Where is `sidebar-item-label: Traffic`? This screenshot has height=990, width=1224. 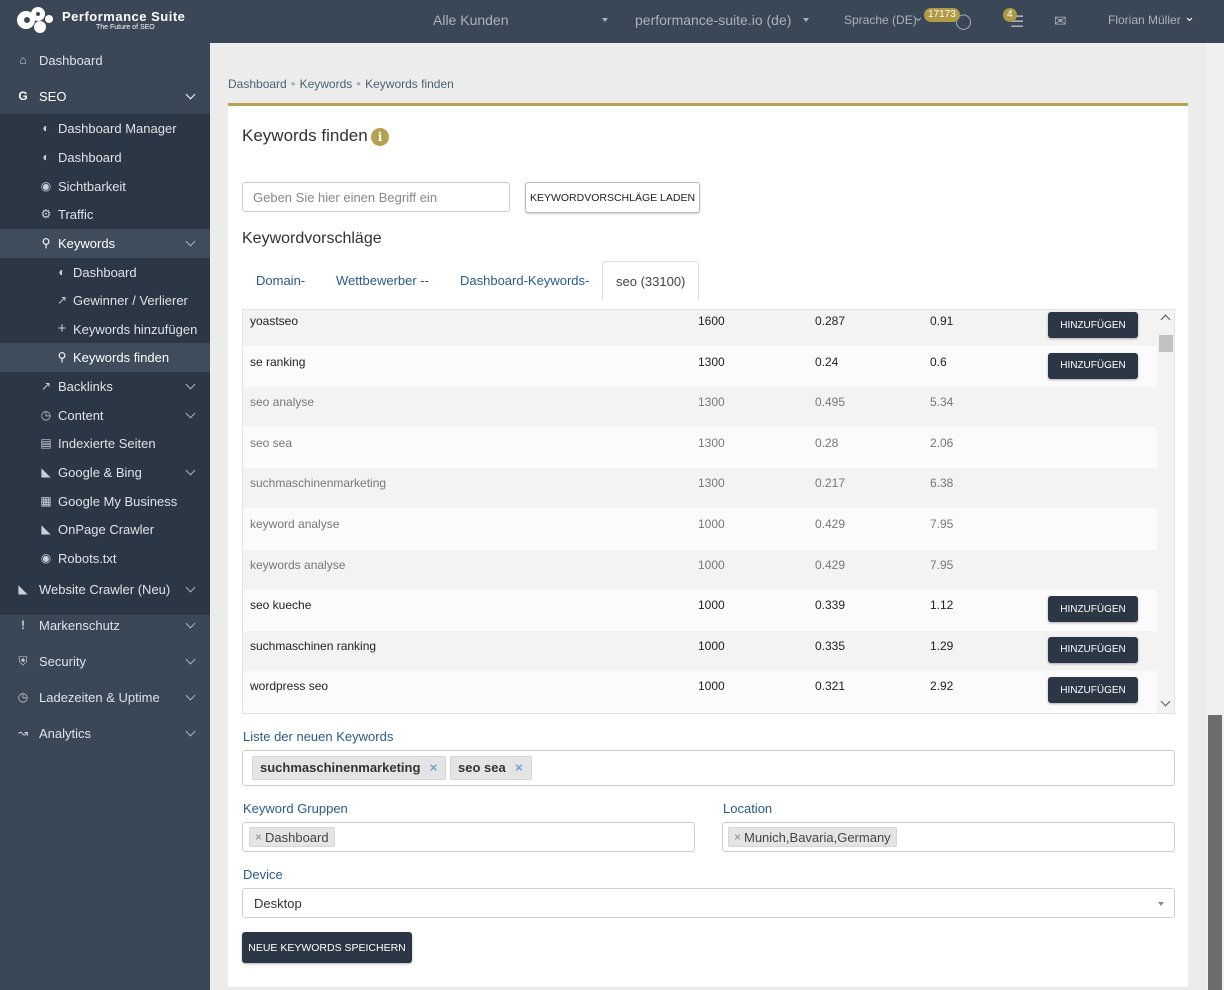 sidebar-item-label: Traffic is located at coordinates (76, 214).